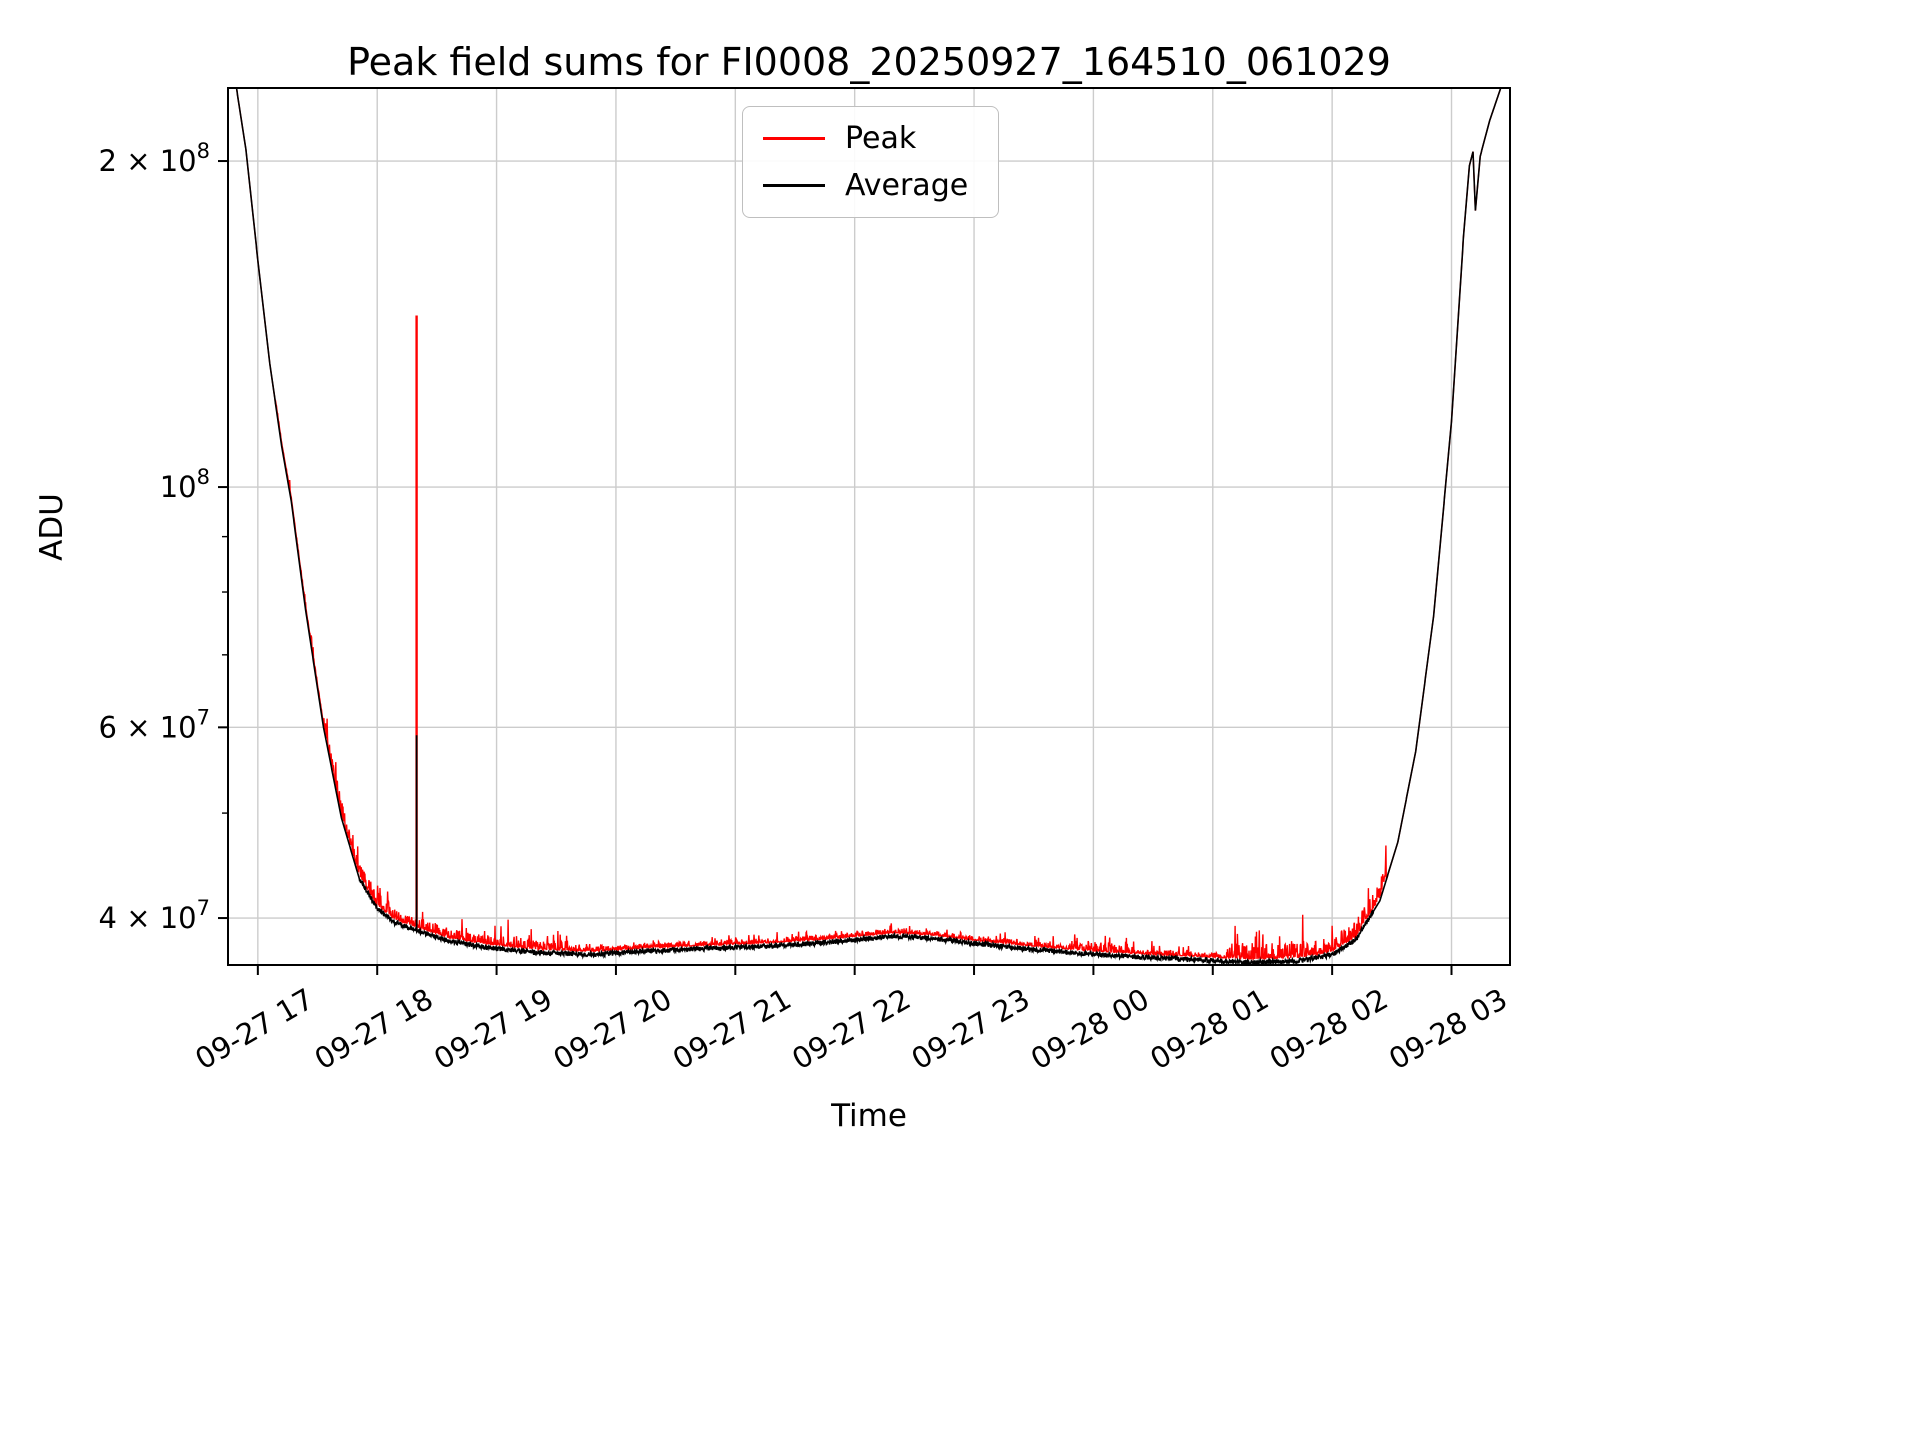 The image size is (1920, 1440). I want to click on x-tick-label: 09-28 01, so click(1209, 1029).